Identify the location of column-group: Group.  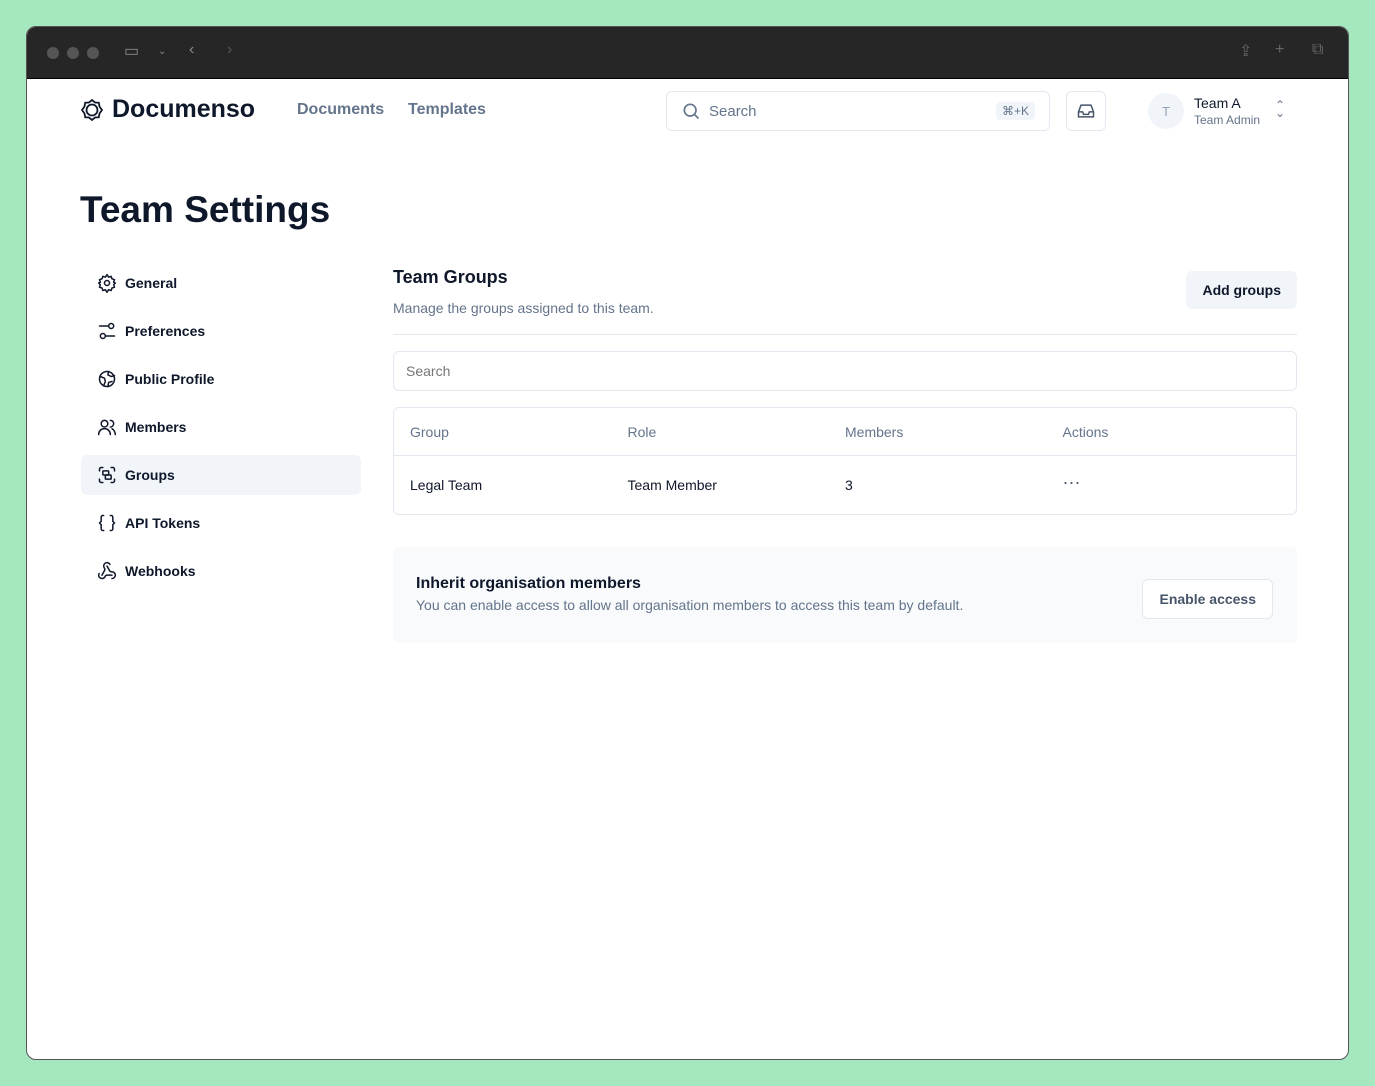
(429, 431).